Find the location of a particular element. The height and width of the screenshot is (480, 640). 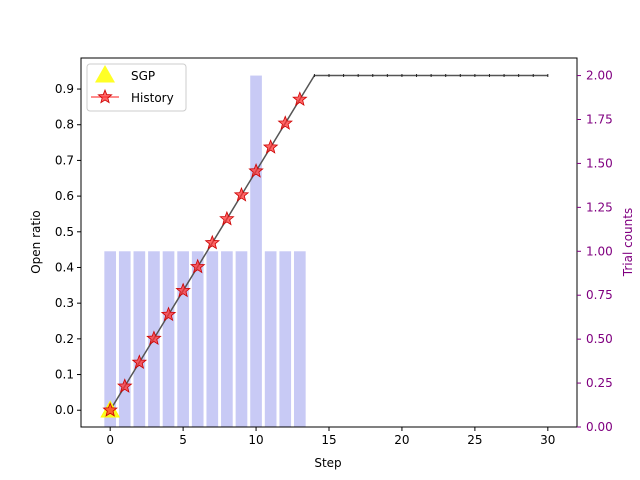

legend-sgp-triangle-icon is located at coordinates (105, 74).